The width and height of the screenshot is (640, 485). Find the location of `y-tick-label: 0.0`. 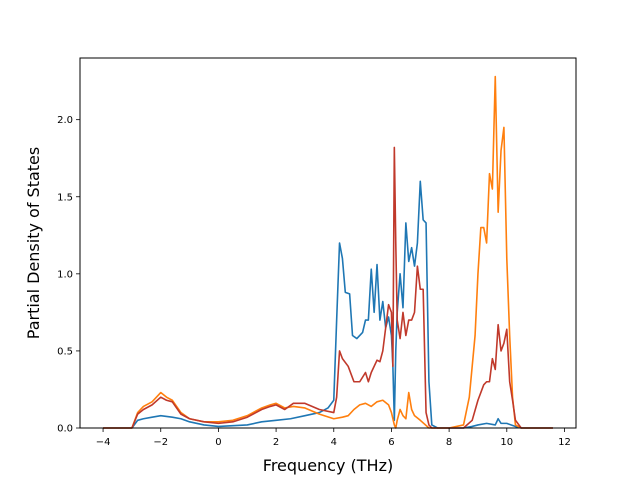

y-tick-label: 0.0 is located at coordinates (65, 429).